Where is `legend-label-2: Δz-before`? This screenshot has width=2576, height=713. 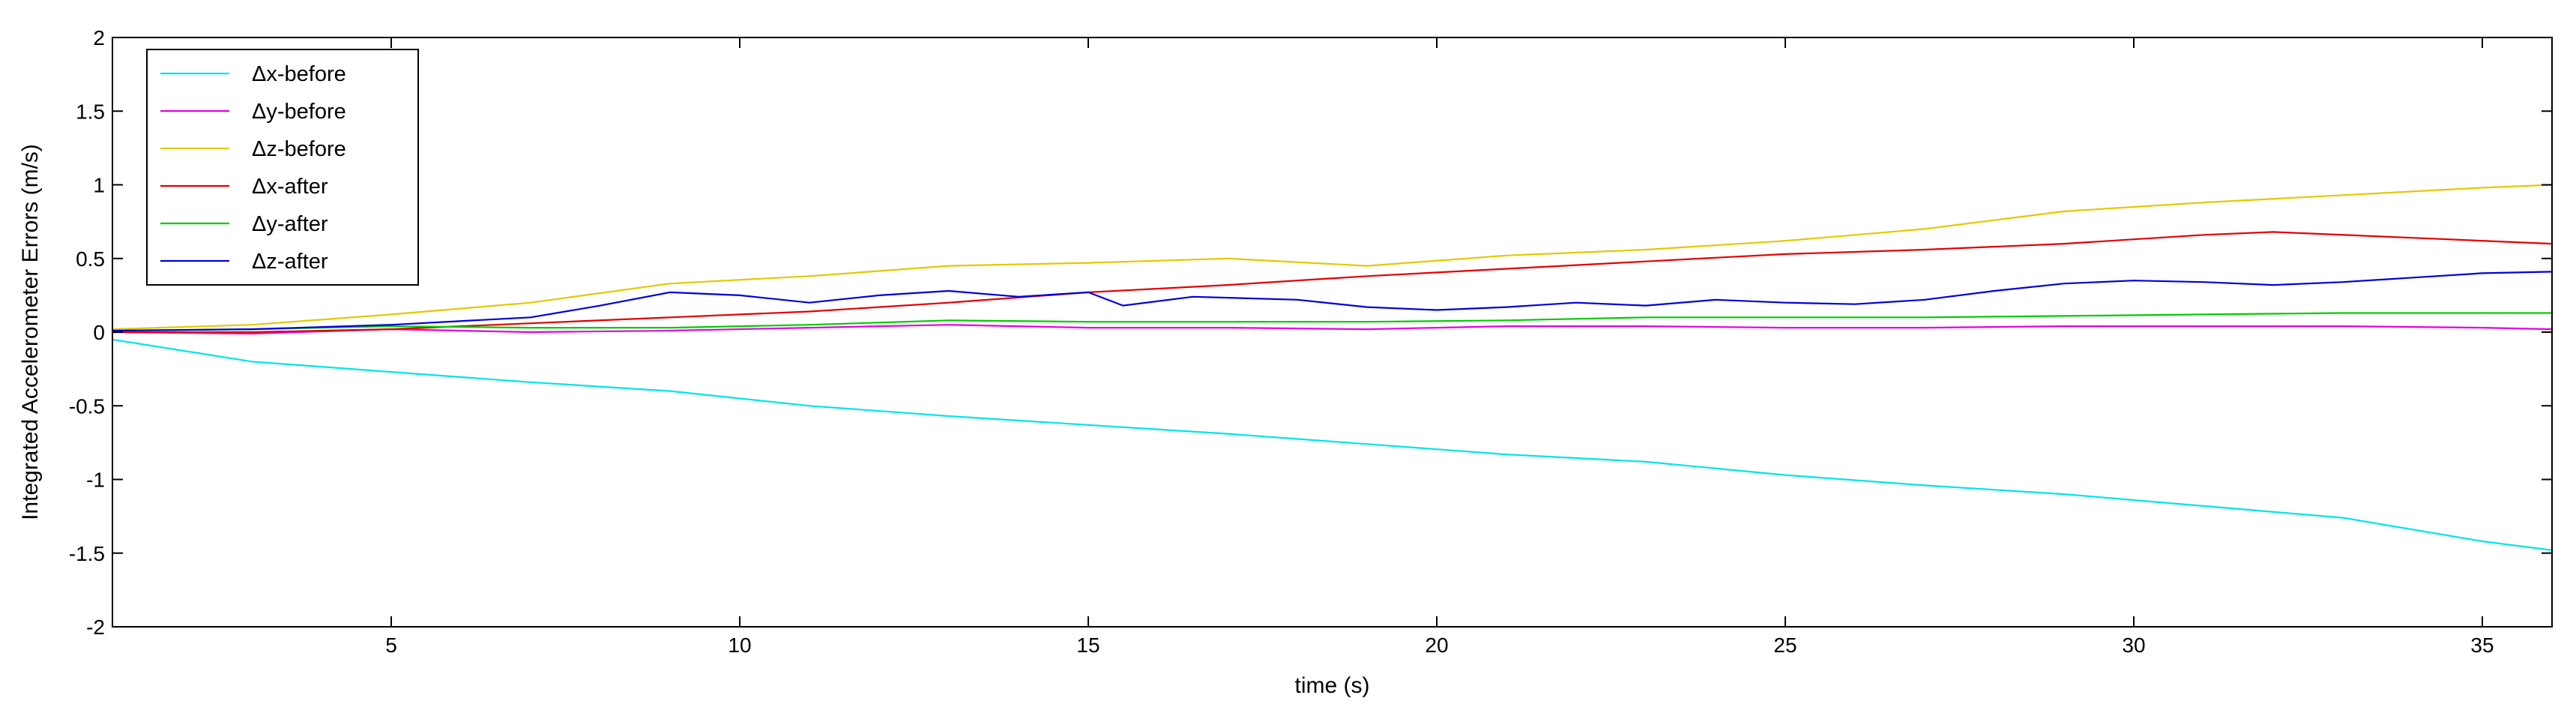 legend-label-2: Δz-before is located at coordinates (299, 149).